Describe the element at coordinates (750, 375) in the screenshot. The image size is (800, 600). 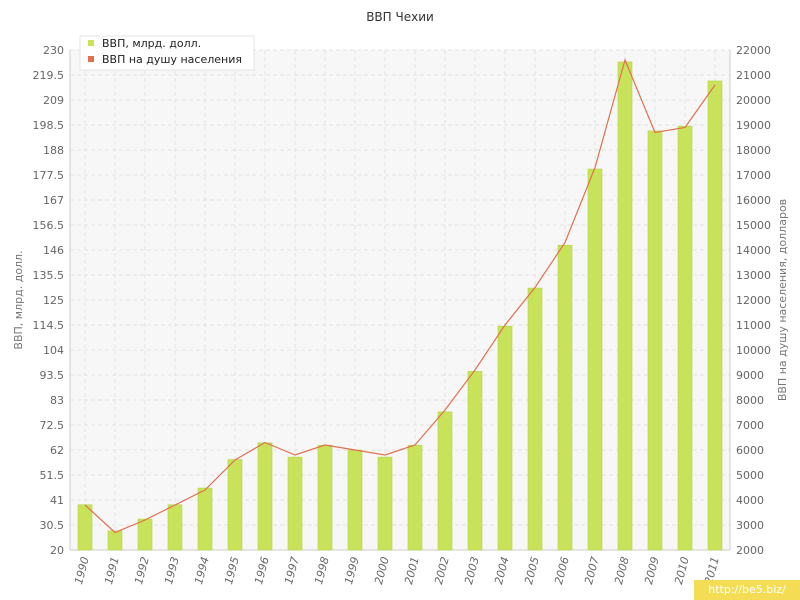
I see `y-tick-right: 9000` at that location.